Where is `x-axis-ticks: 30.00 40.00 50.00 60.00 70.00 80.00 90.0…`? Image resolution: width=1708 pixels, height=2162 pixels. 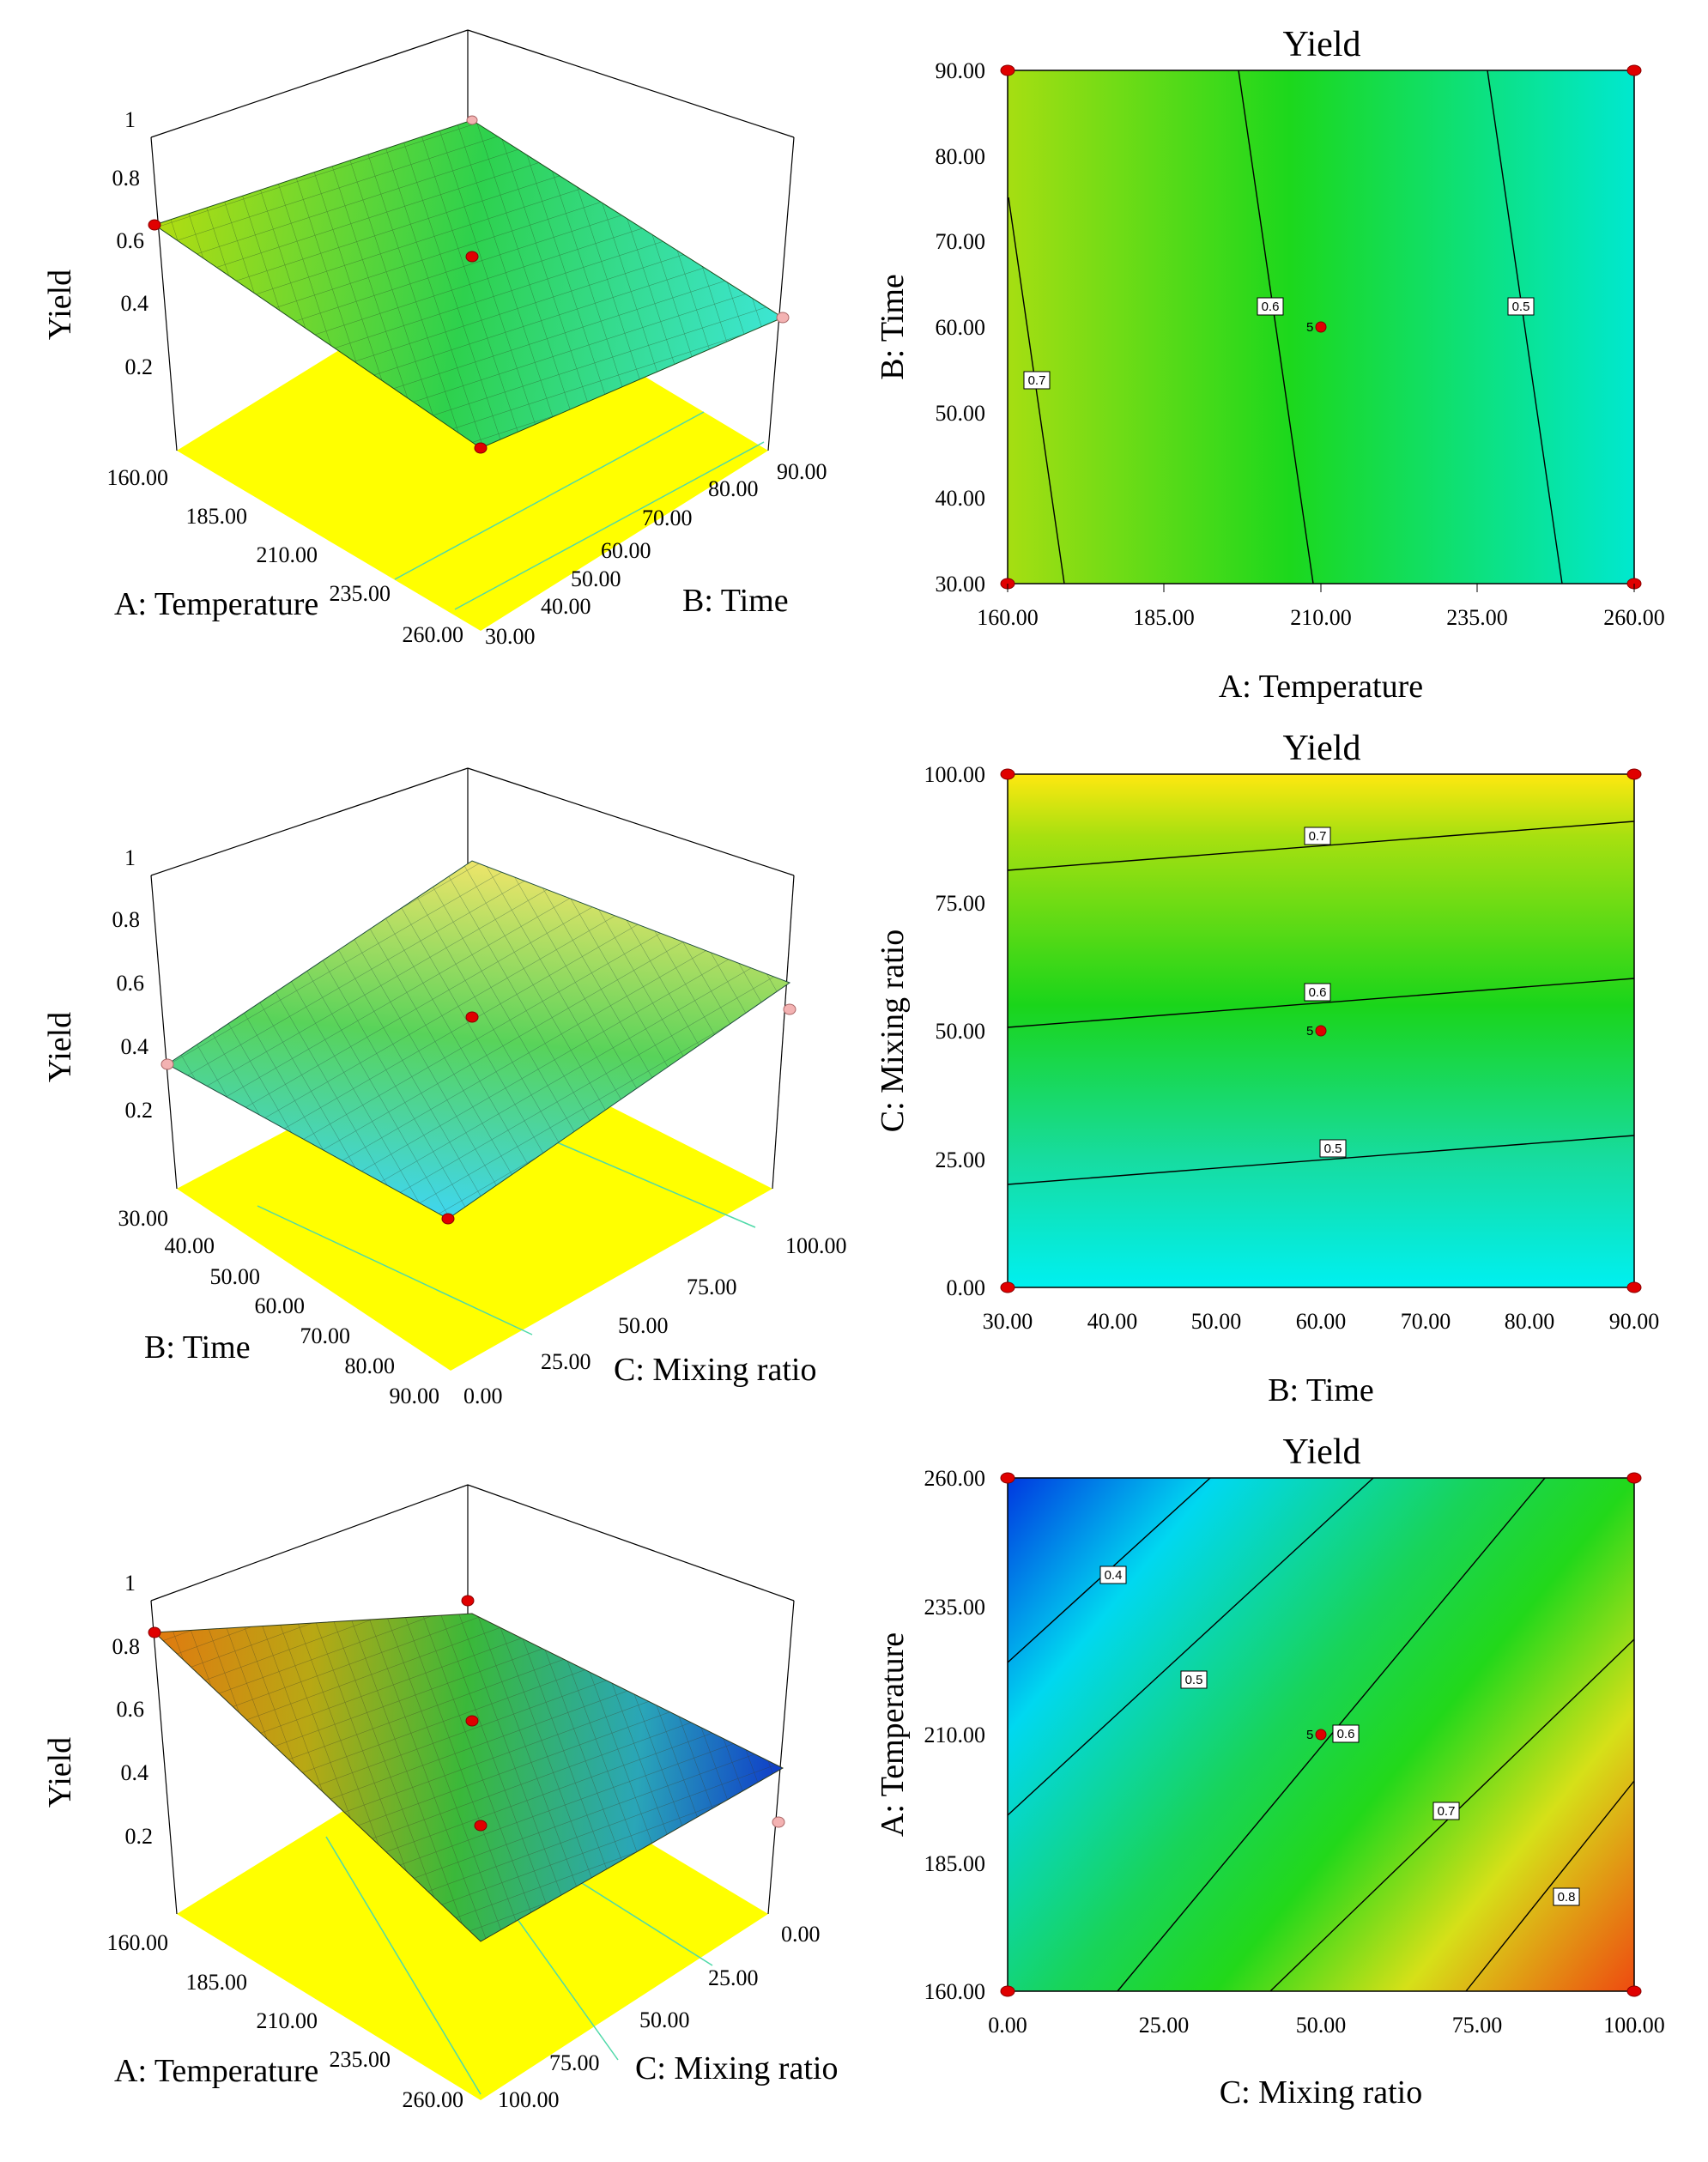 x-axis-ticks: 30.00 40.00 50.00 60.00 70.00 80.00 90.0… is located at coordinates (1321, 1321).